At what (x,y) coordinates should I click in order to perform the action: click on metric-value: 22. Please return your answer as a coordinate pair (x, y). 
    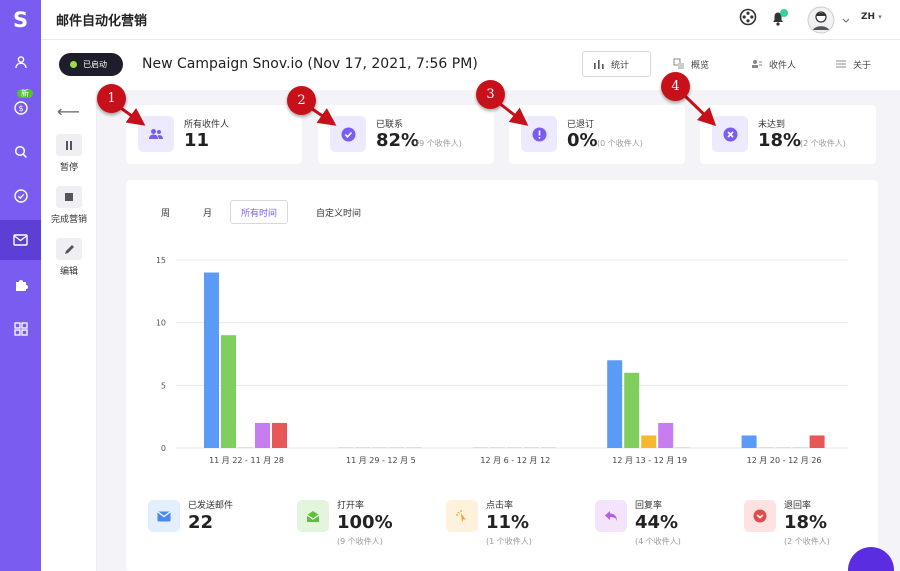
    Looking at the image, I should click on (201, 522).